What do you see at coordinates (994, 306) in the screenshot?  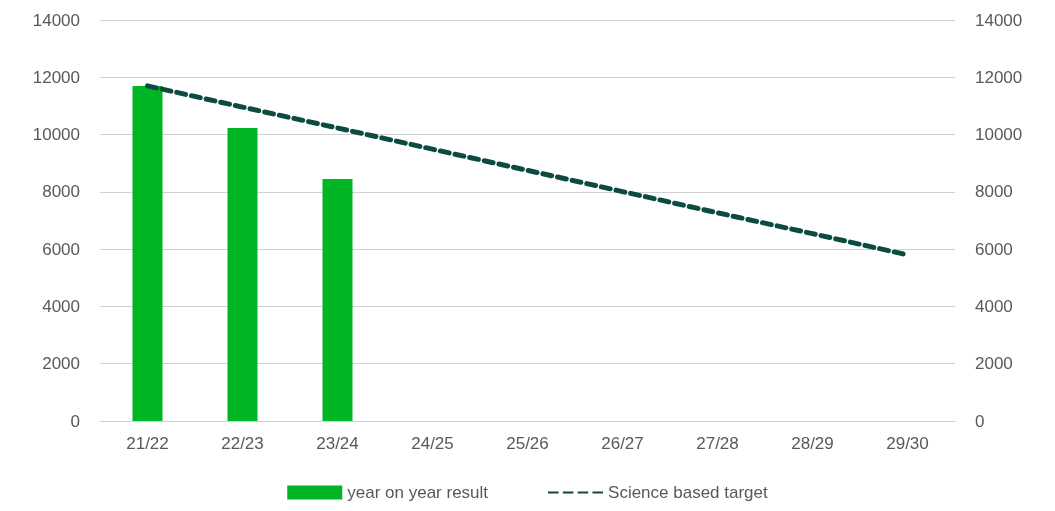 I see `y2-tick-label: 4000` at bounding box center [994, 306].